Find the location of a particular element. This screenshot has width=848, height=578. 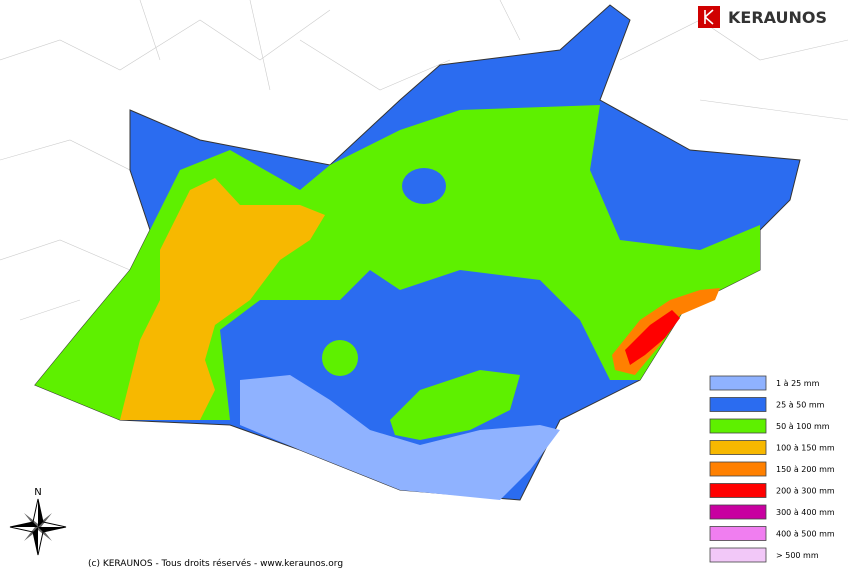

legend-label: 400 à 500 mm is located at coordinates (805, 534).